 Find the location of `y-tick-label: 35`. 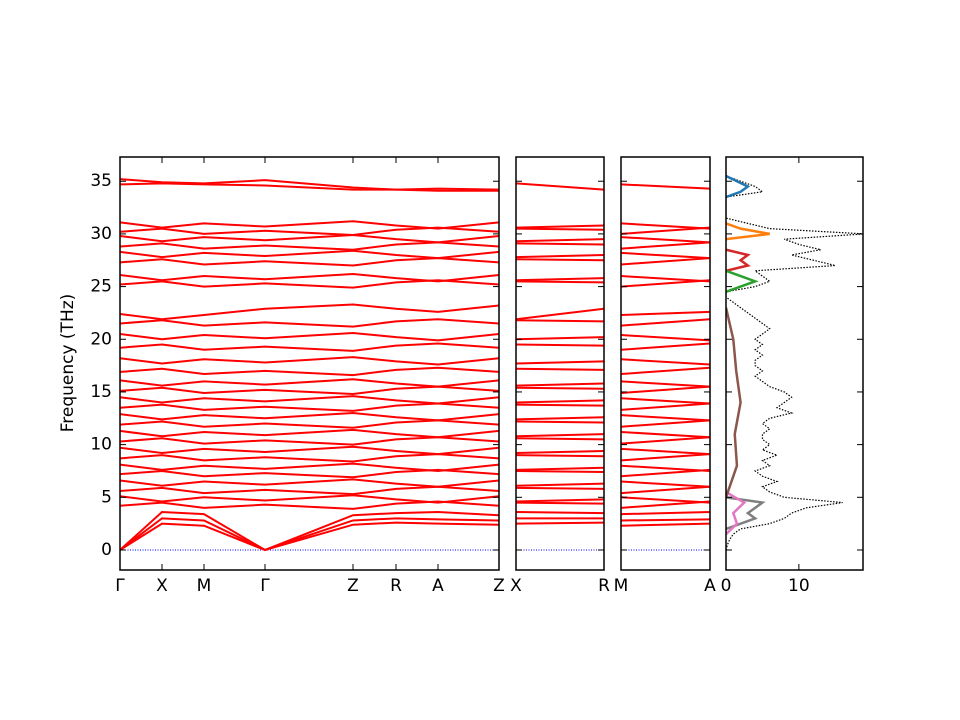

y-tick-label: 35 is located at coordinates (101, 181).